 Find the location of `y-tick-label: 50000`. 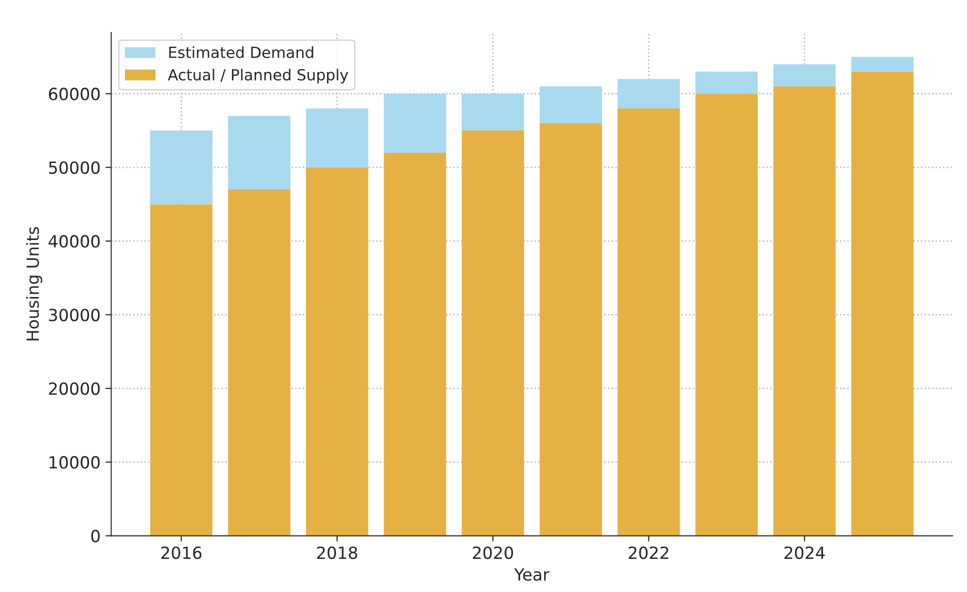

y-tick-label: 50000 is located at coordinates (74, 167).